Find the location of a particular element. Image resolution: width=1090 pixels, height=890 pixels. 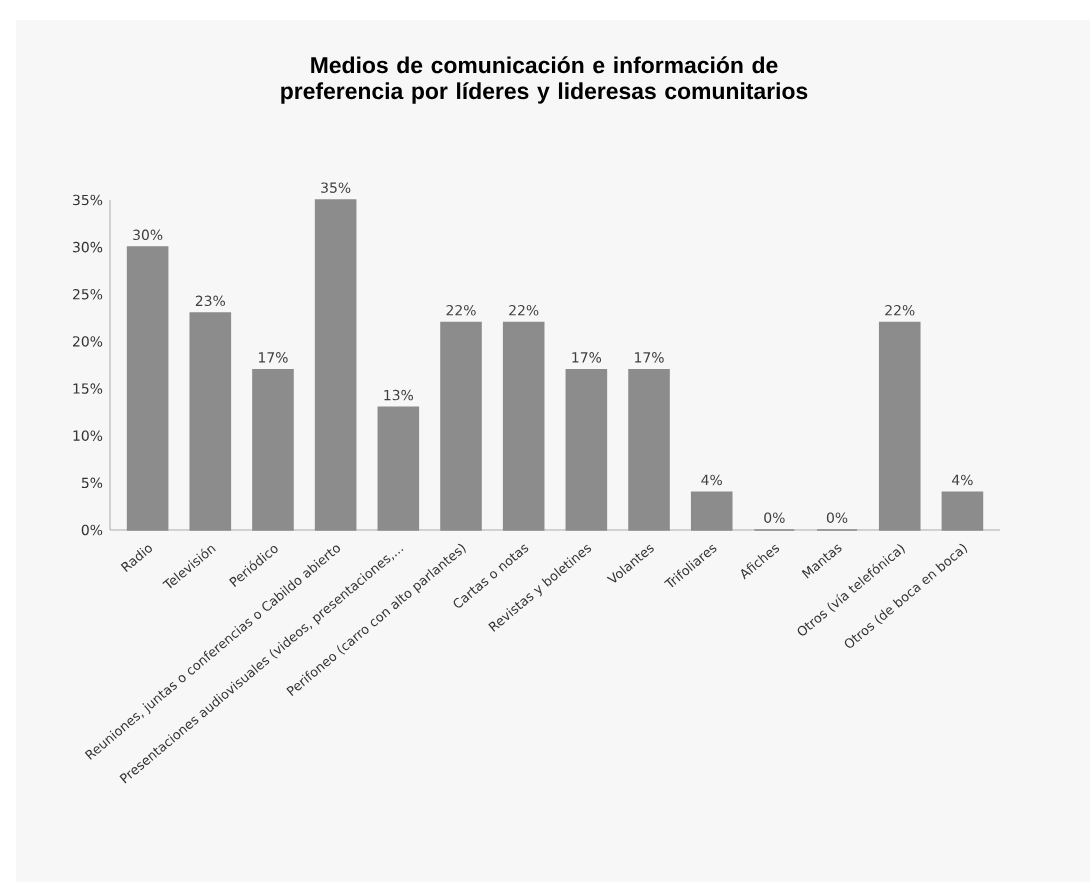

chart-title: Medios de comunicación e información de preferencia por líderes y lideresas comunitarios is located at coordinates (544, 80).